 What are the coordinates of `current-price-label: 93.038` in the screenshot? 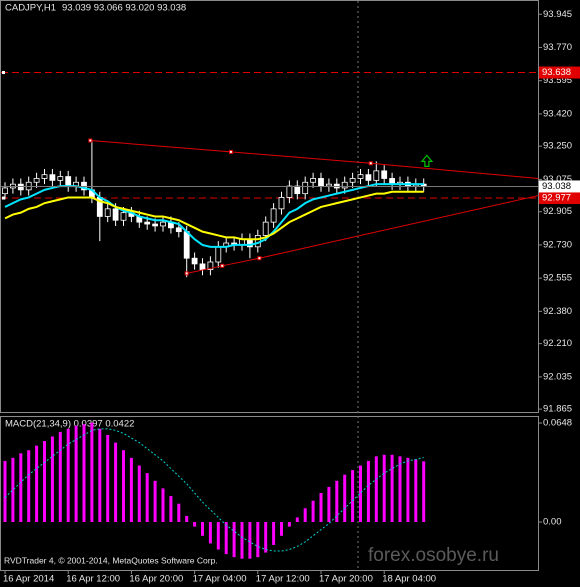 It's located at (556, 186).